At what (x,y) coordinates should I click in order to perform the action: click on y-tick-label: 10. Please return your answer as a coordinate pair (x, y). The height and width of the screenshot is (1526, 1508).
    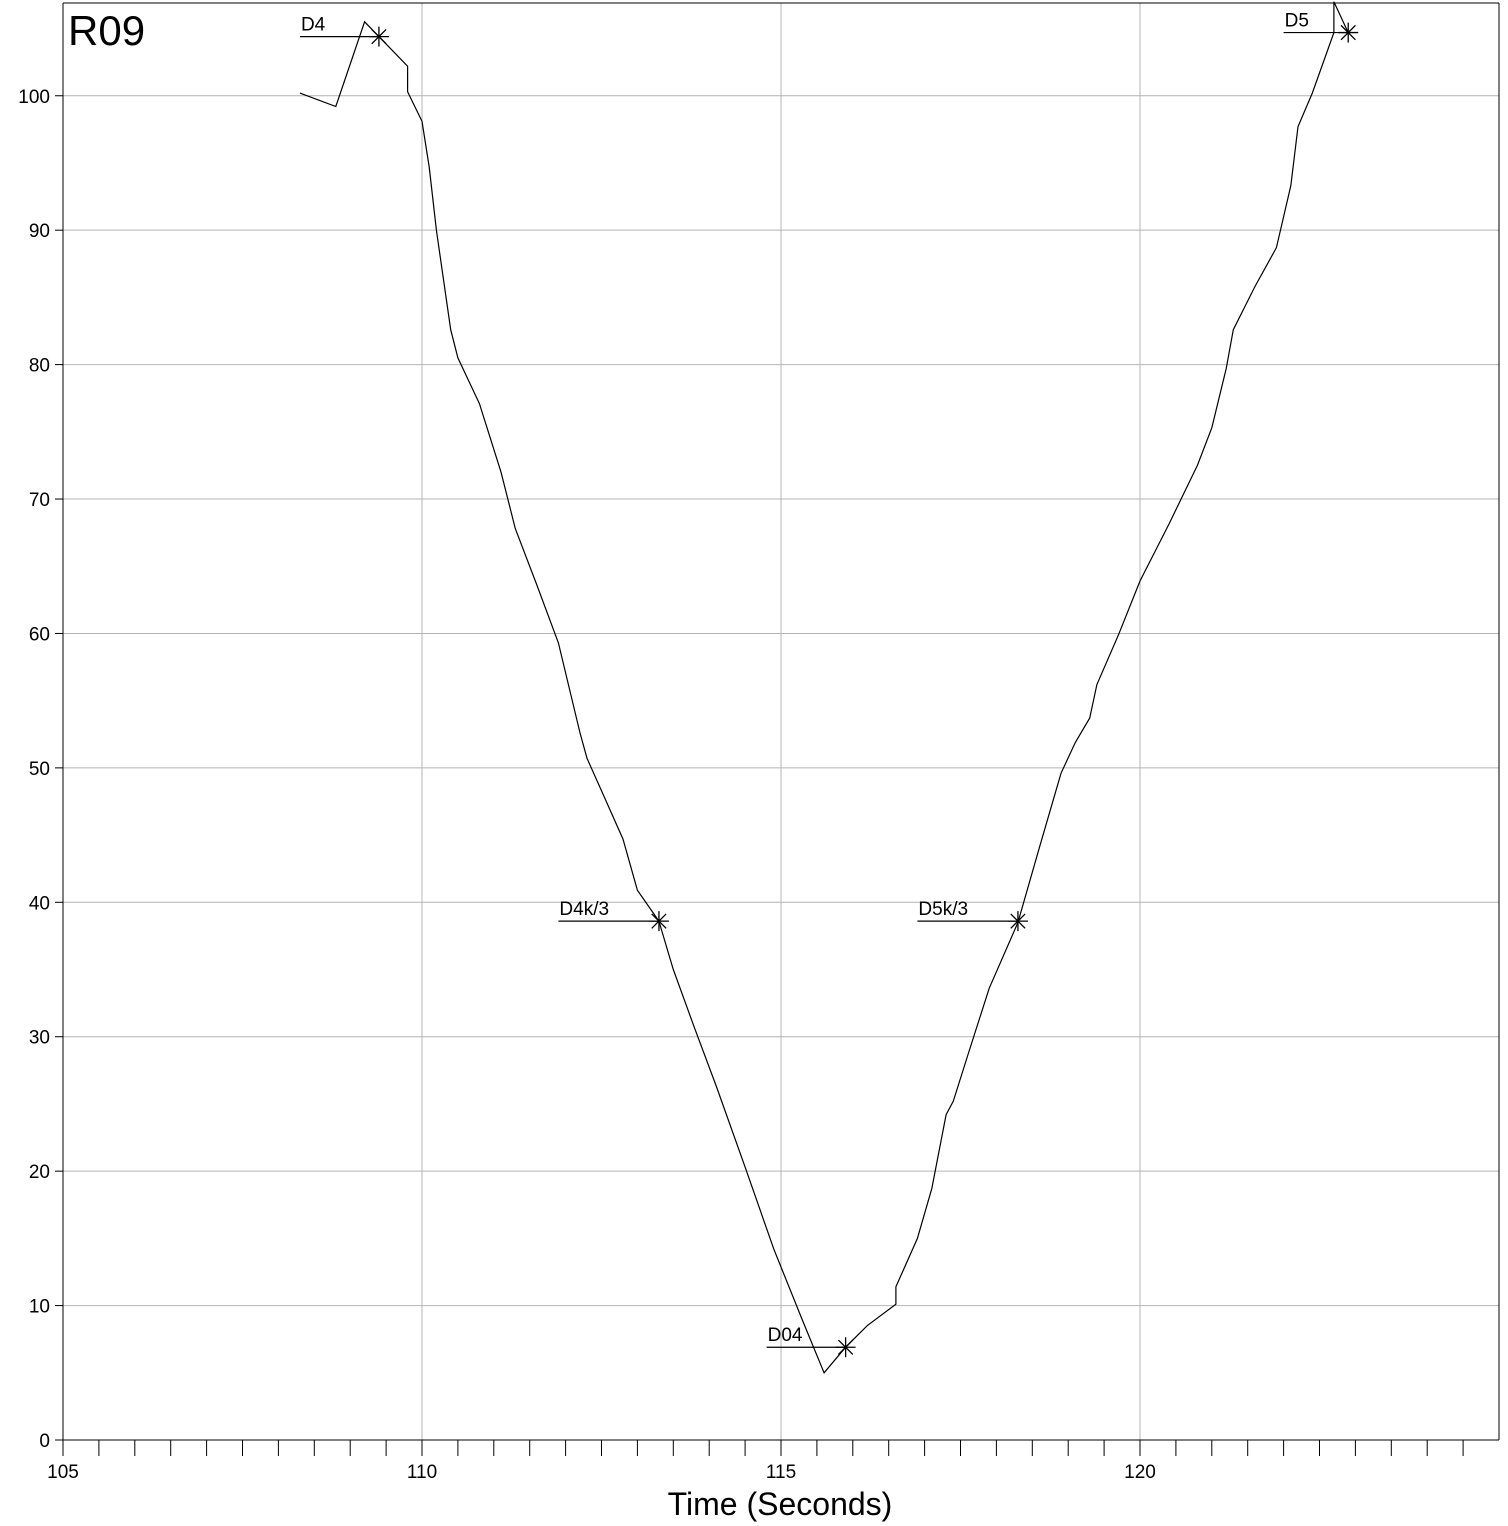
    Looking at the image, I should click on (39, 1307).